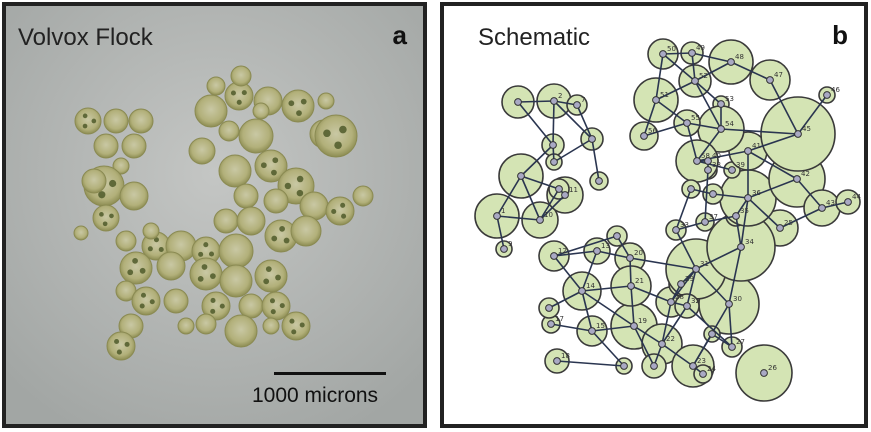 The image size is (871, 432). What do you see at coordinates (573, 190) in the screenshot?
I see `node-label: 11` at bounding box center [573, 190].